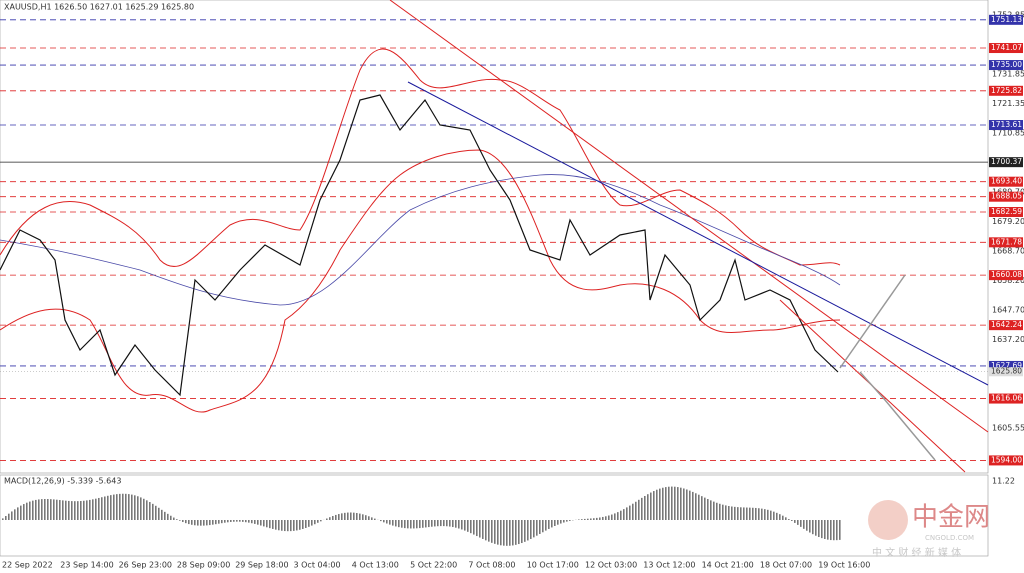 The image size is (1024, 573). I want to click on date-label: 13 Oct 12:00, so click(669, 565).